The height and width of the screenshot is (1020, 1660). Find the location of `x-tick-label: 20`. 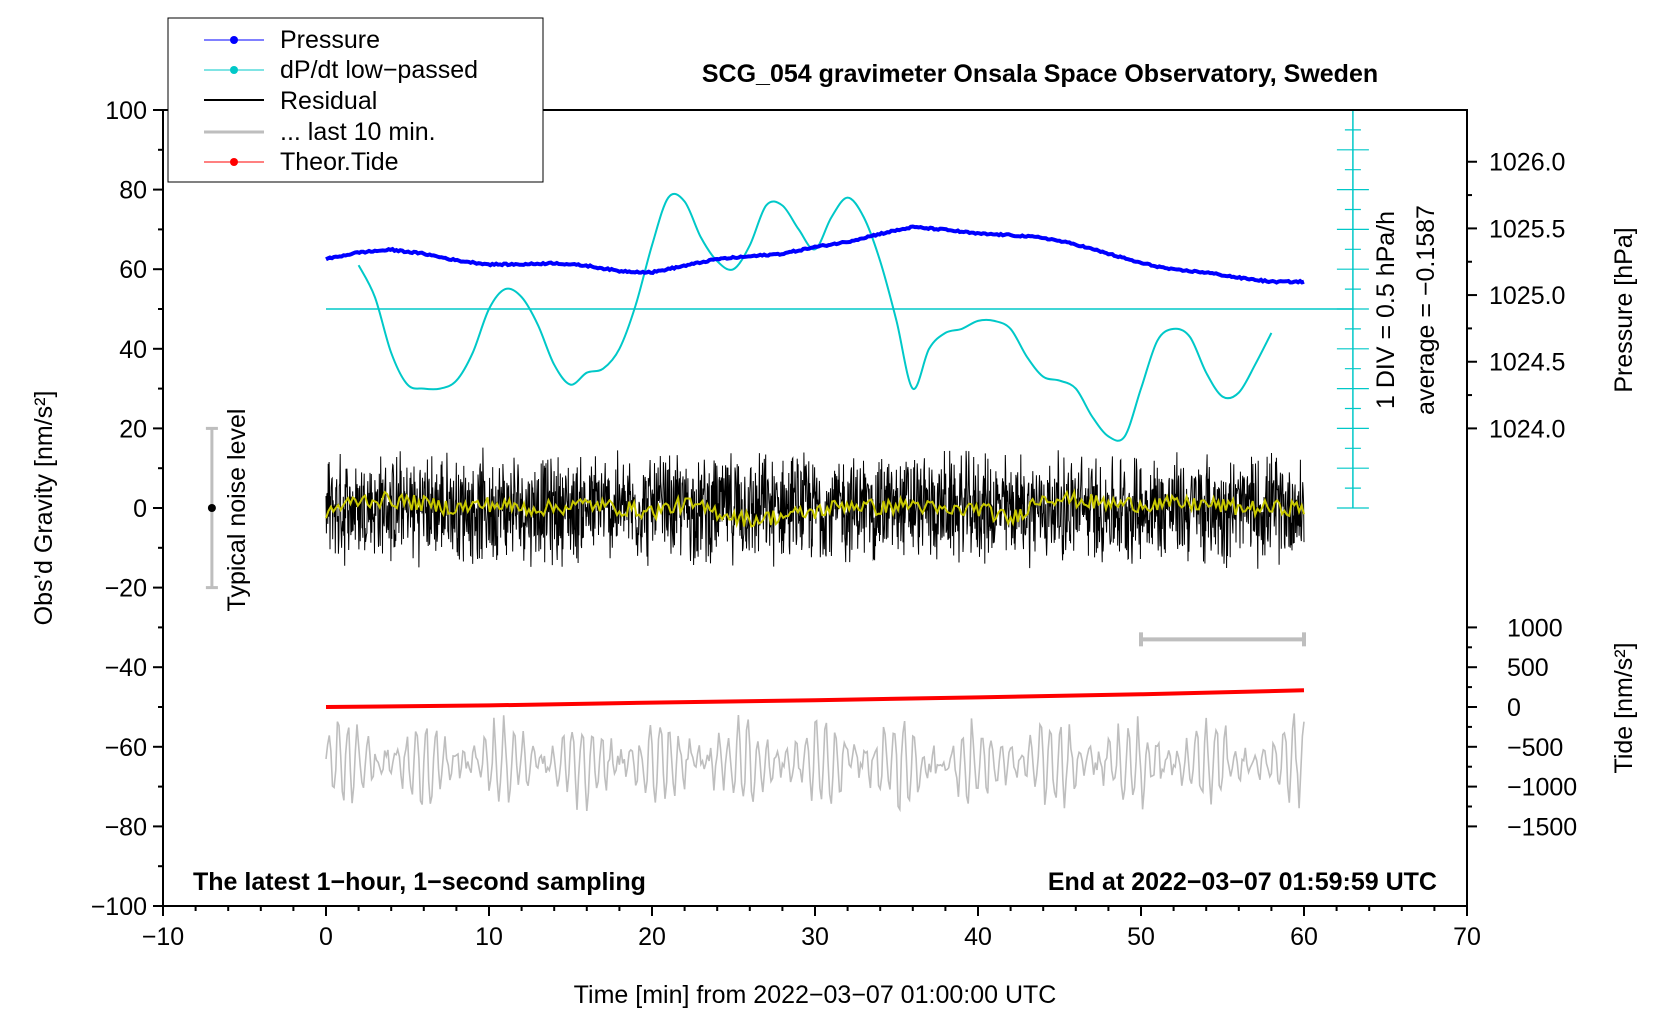

x-tick-label: 20 is located at coordinates (652, 937).